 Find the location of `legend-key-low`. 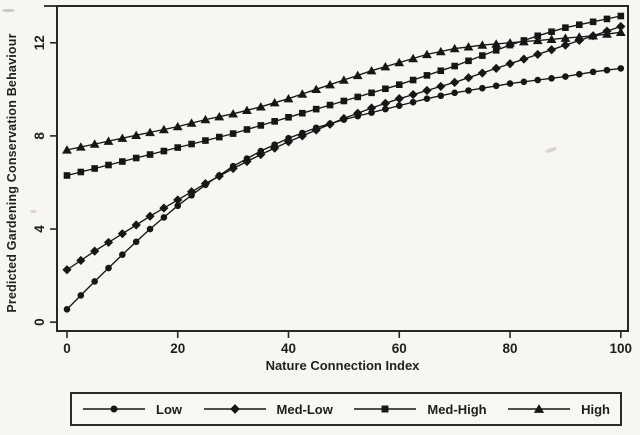

legend-key-low is located at coordinates (114, 409).